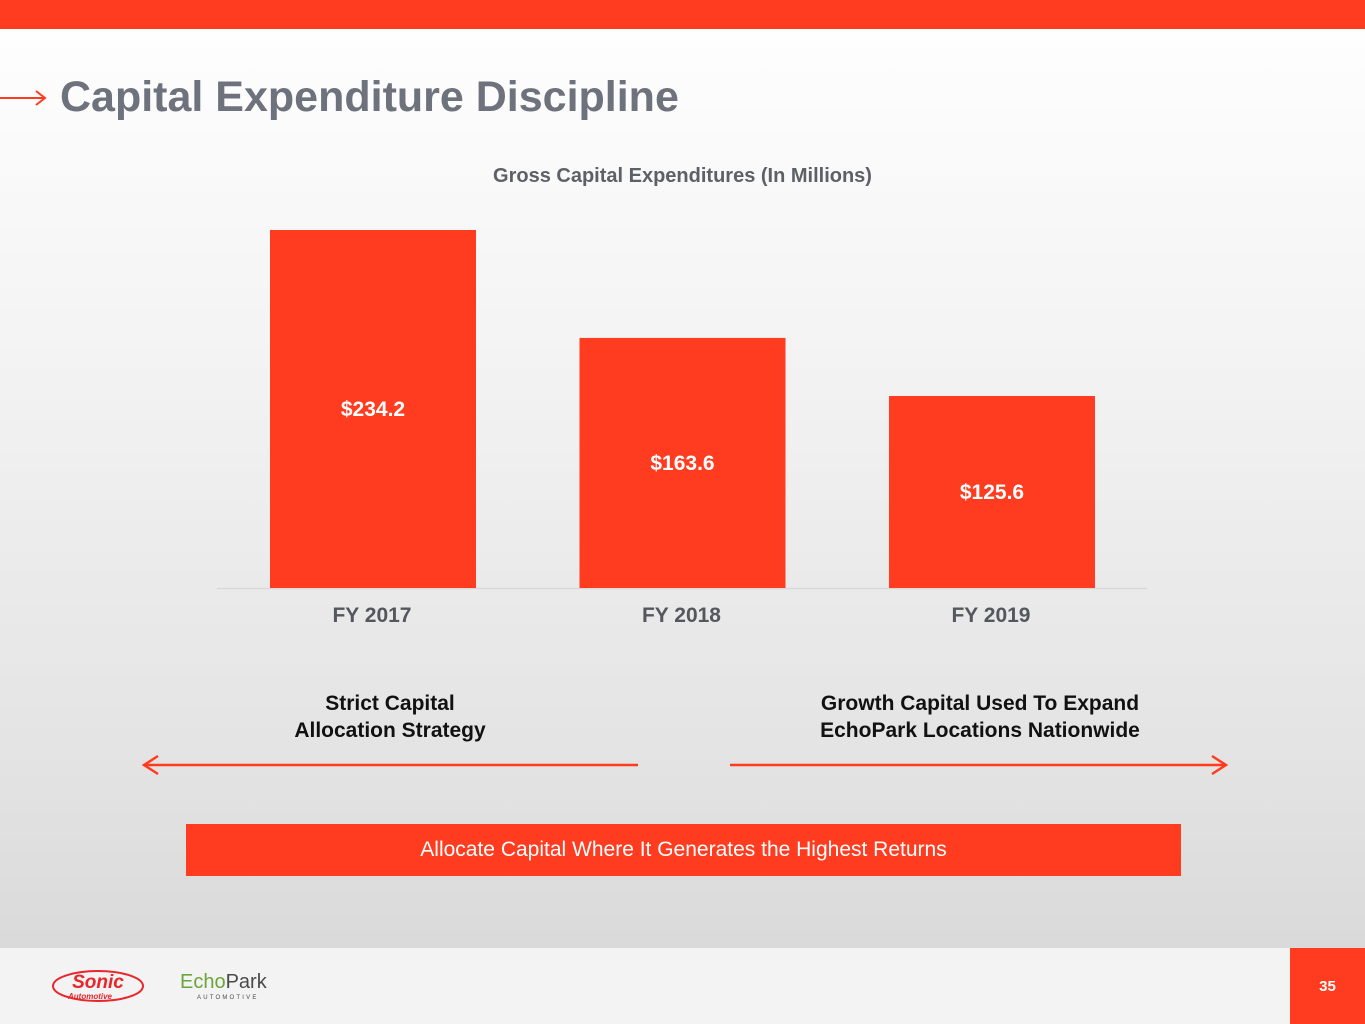 The image size is (1365, 1024). What do you see at coordinates (979, 765) in the screenshot?
I see `right-arrow-icon` at bounding box center [979, 765].